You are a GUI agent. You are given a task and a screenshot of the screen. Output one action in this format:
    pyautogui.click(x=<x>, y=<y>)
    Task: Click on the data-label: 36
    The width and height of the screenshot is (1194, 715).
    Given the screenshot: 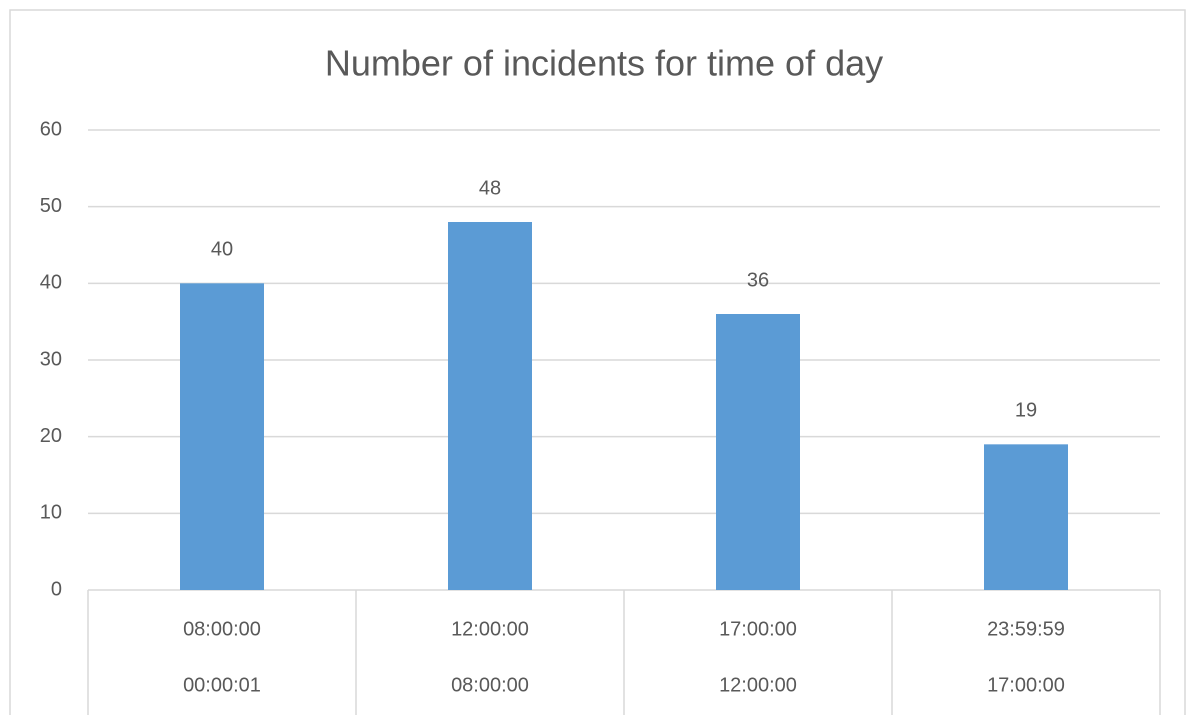 What is the action you would take?
    pyautogui.click(x=758, y=280)
    